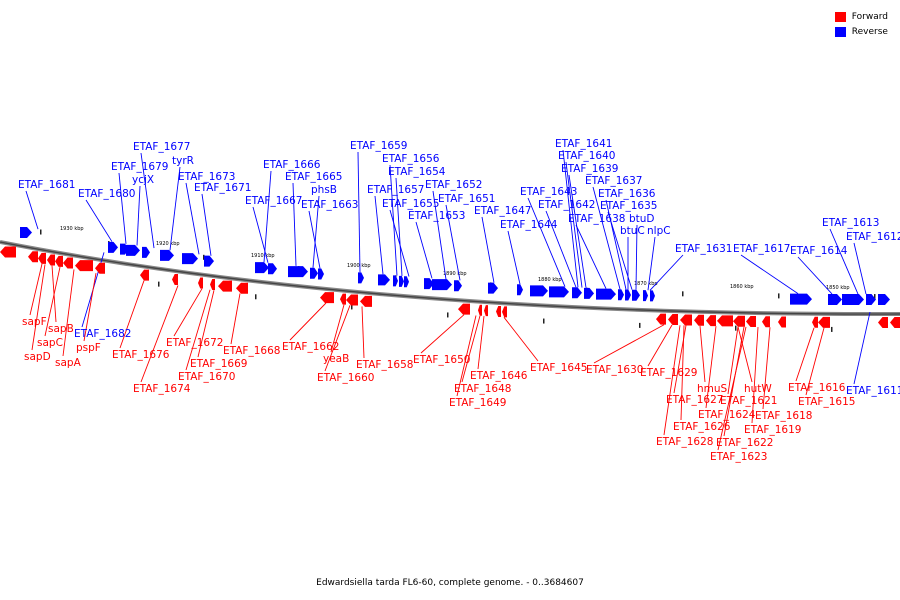 This screenshot has height=600, width=900. I want to click on gene-label: ETAF_1650, so click(441, 360).